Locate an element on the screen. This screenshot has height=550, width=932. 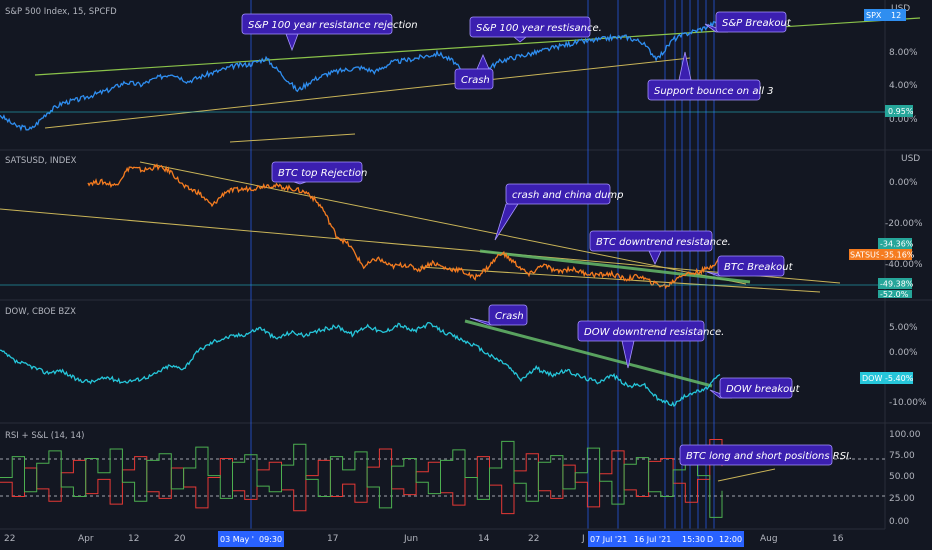
annotation-callout: BTC long and short positions RSI. is located at coordinates (765, 455).